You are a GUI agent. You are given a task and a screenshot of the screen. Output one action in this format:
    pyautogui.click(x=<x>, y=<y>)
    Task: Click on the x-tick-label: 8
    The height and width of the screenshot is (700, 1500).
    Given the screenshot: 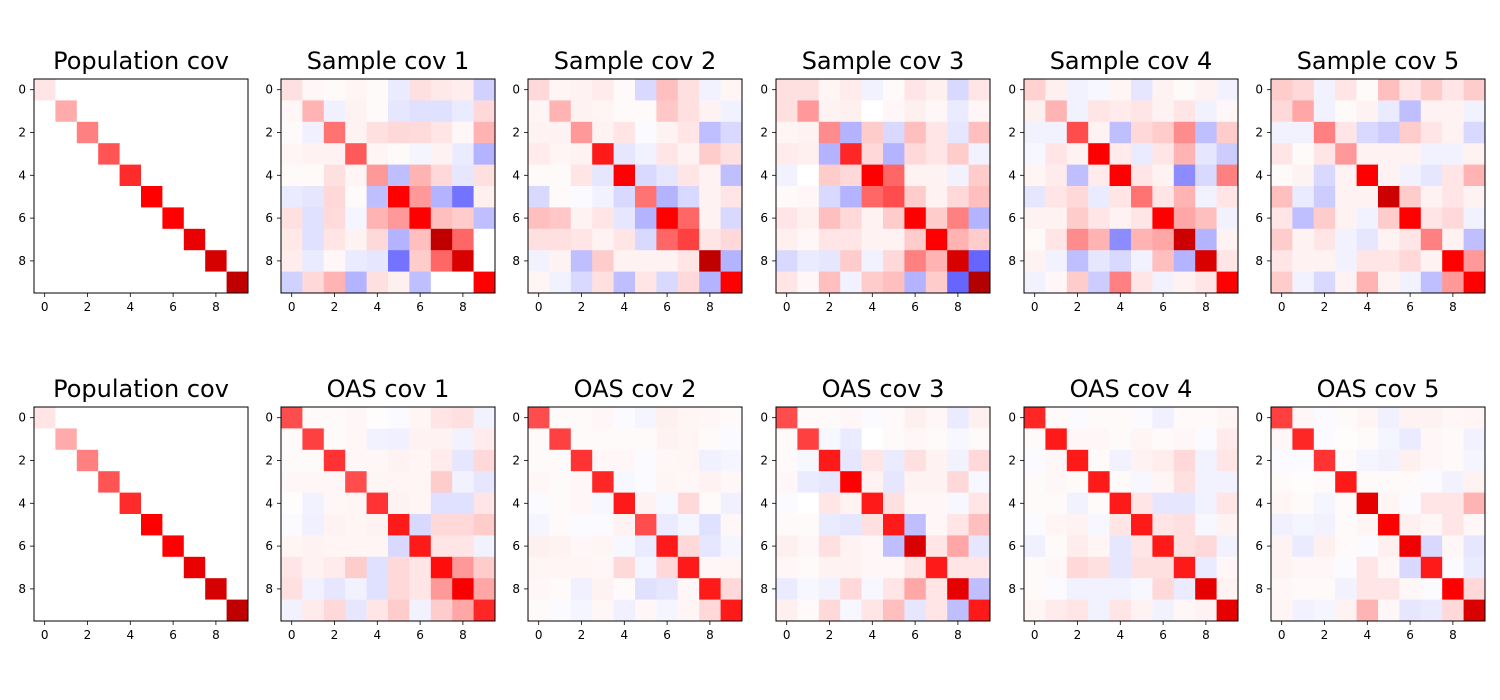 What is the action you would take?
    pyautogui.click(x=710, y=635)
    